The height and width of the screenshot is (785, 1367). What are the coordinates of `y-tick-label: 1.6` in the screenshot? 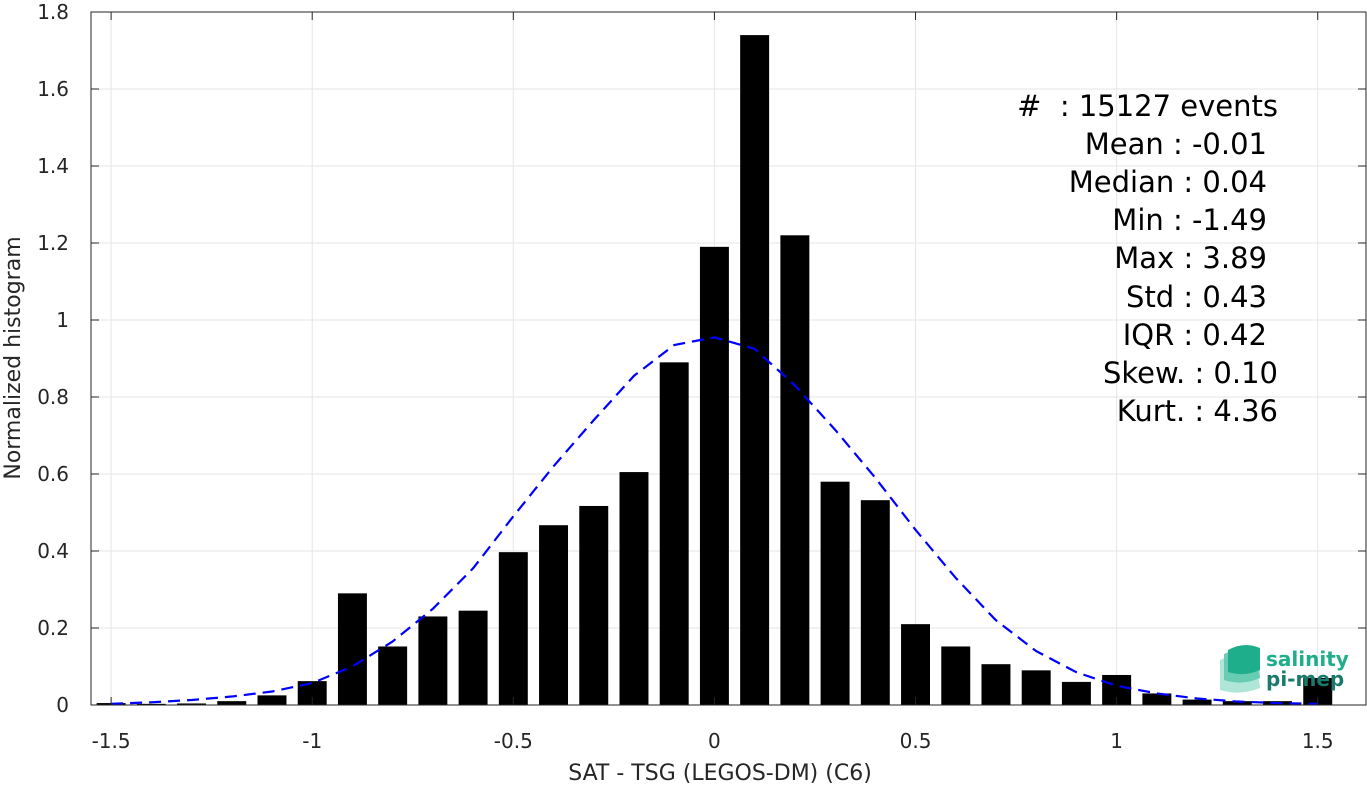 It's located at (53, 89).